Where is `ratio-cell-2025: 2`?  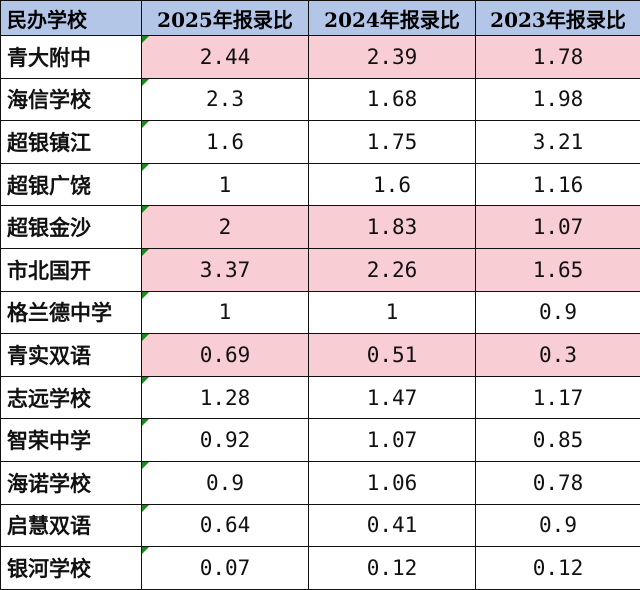 ratio-cell-2025: 2 is located at coordinates (225, 227).